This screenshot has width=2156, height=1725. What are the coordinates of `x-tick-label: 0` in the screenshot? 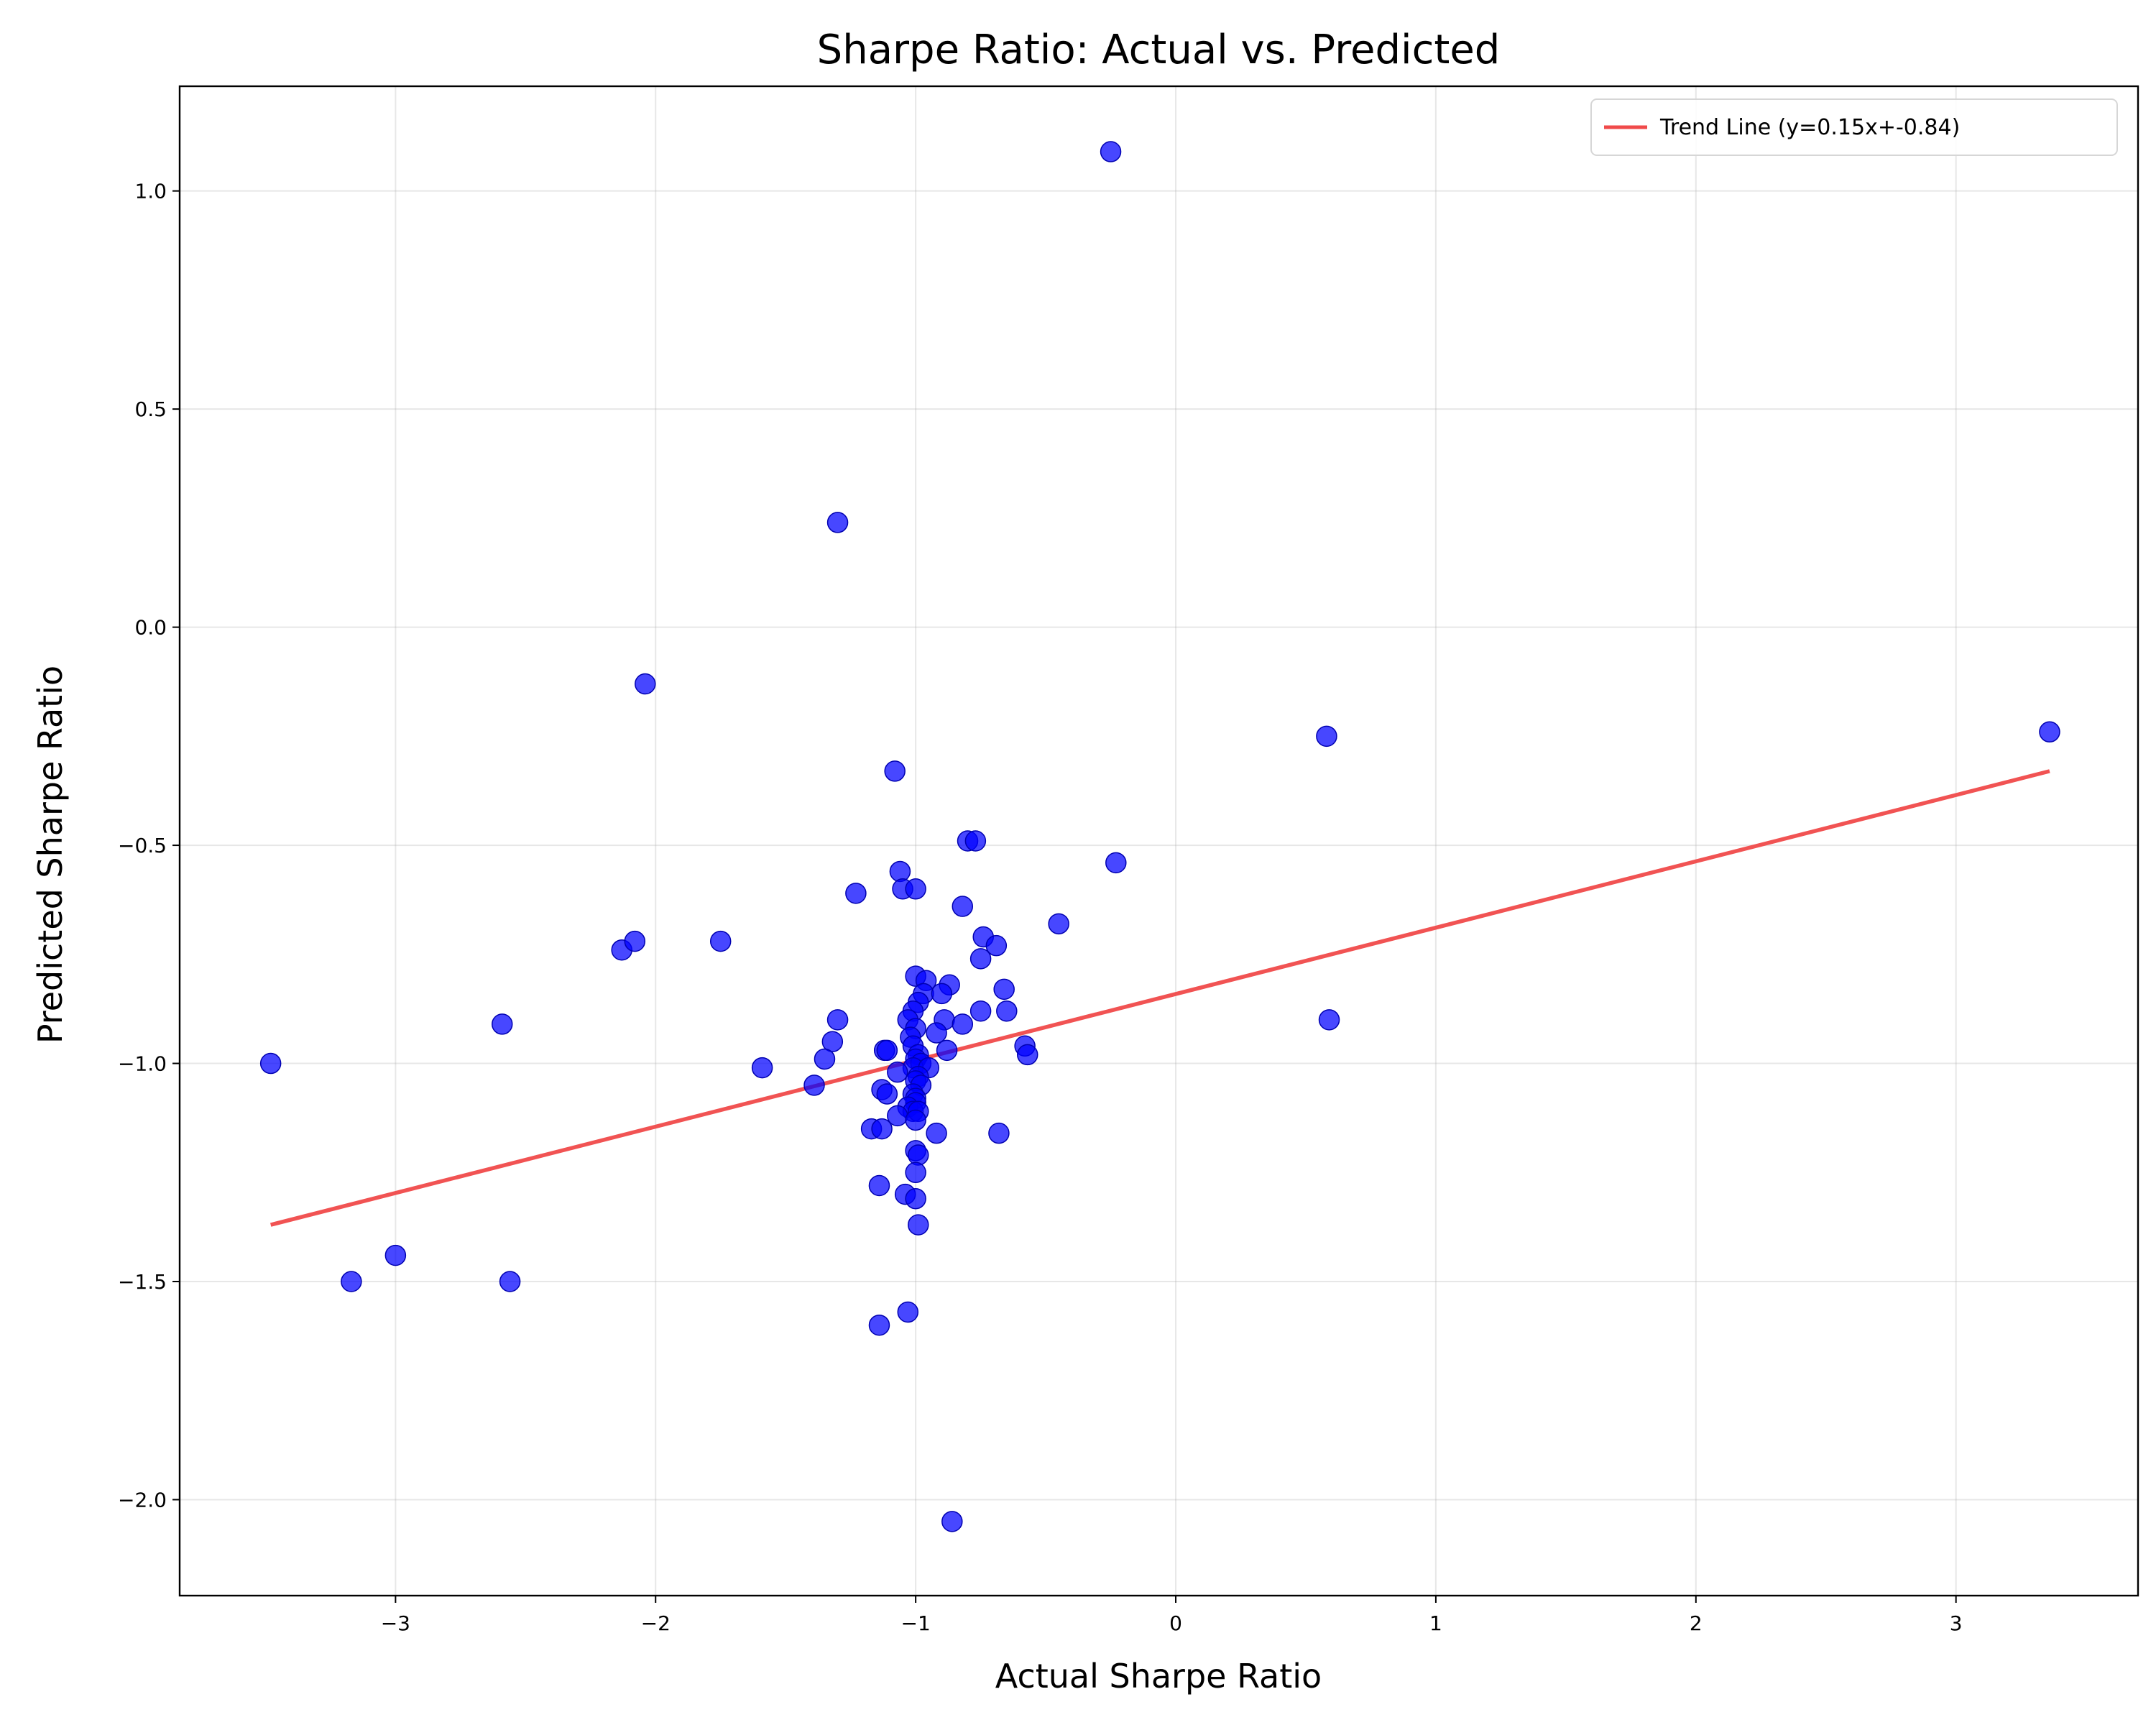 It's located at (1176, 1623).